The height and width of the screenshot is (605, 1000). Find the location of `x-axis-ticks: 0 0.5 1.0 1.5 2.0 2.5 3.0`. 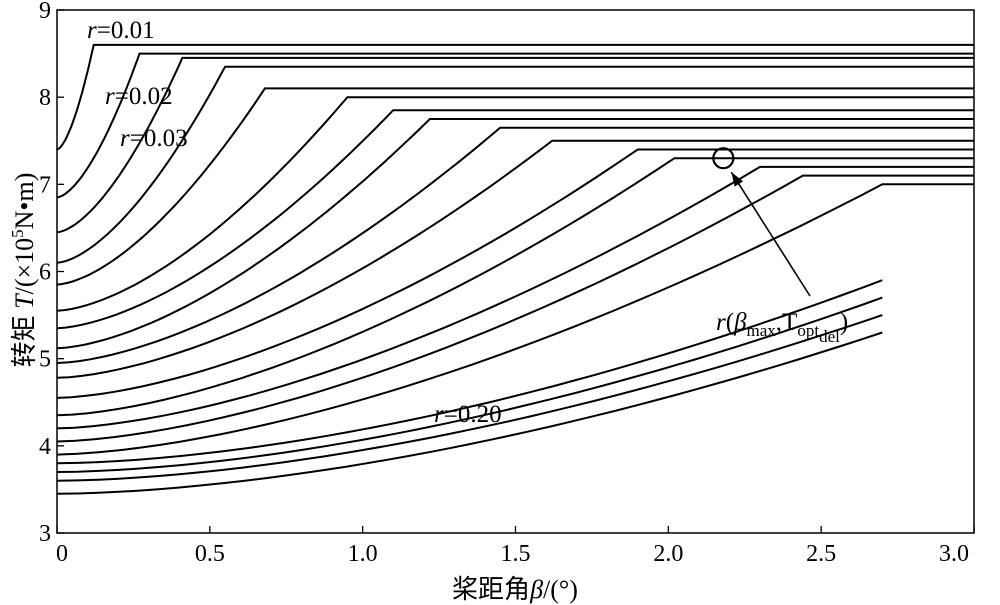

x-axis-ticks: 0 0.5 1.0 1.5 2.0 2.5 3.0 is located at coordinates (515, 546).